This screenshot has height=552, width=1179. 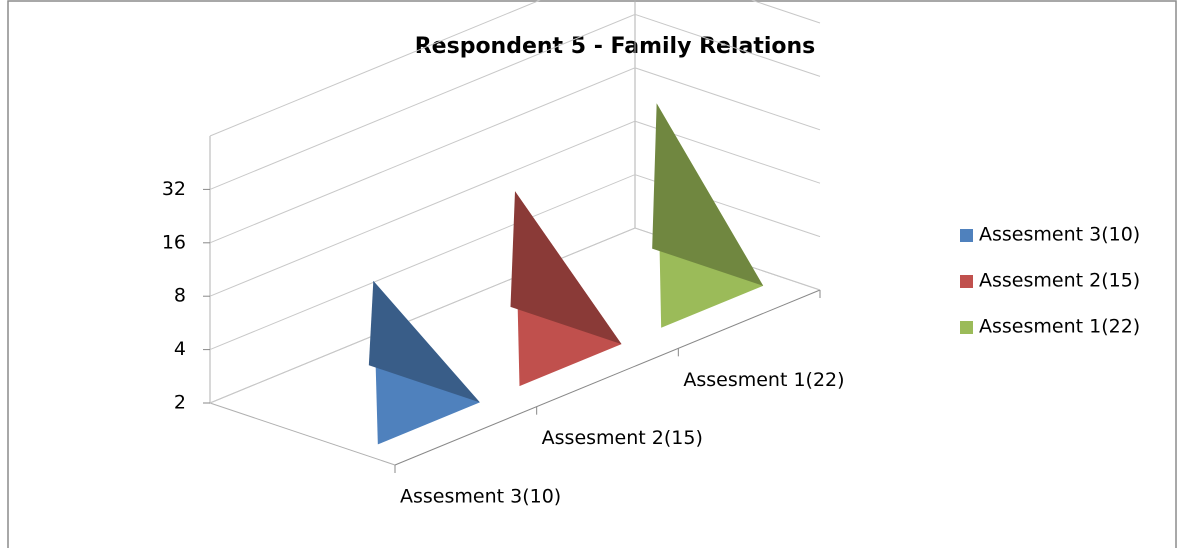 What do you see at coordinates (302, 434) in the screenshot?
I see `floor-edge` at bounding box center [302, 434].